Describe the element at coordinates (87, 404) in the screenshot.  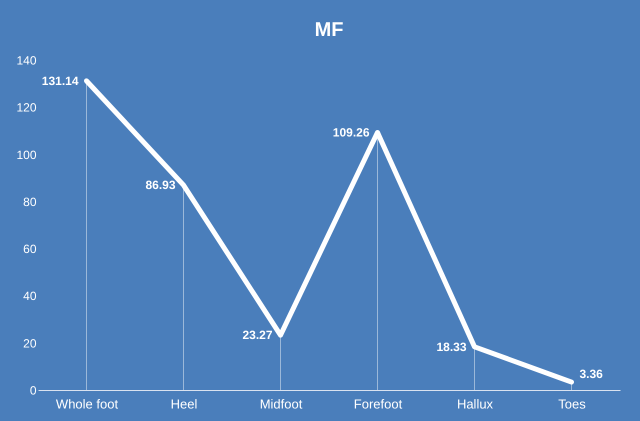
I see `x-tick-label: Whole foot` at that location.